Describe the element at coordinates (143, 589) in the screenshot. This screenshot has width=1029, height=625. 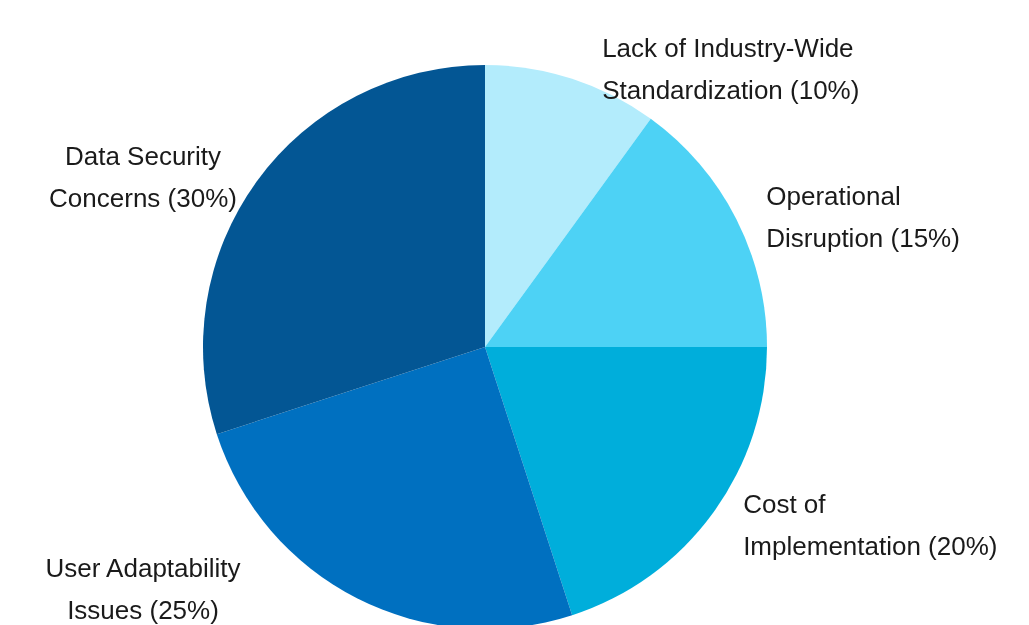
I see `slice-label: User Adaptability Issues (25%)` at that location.